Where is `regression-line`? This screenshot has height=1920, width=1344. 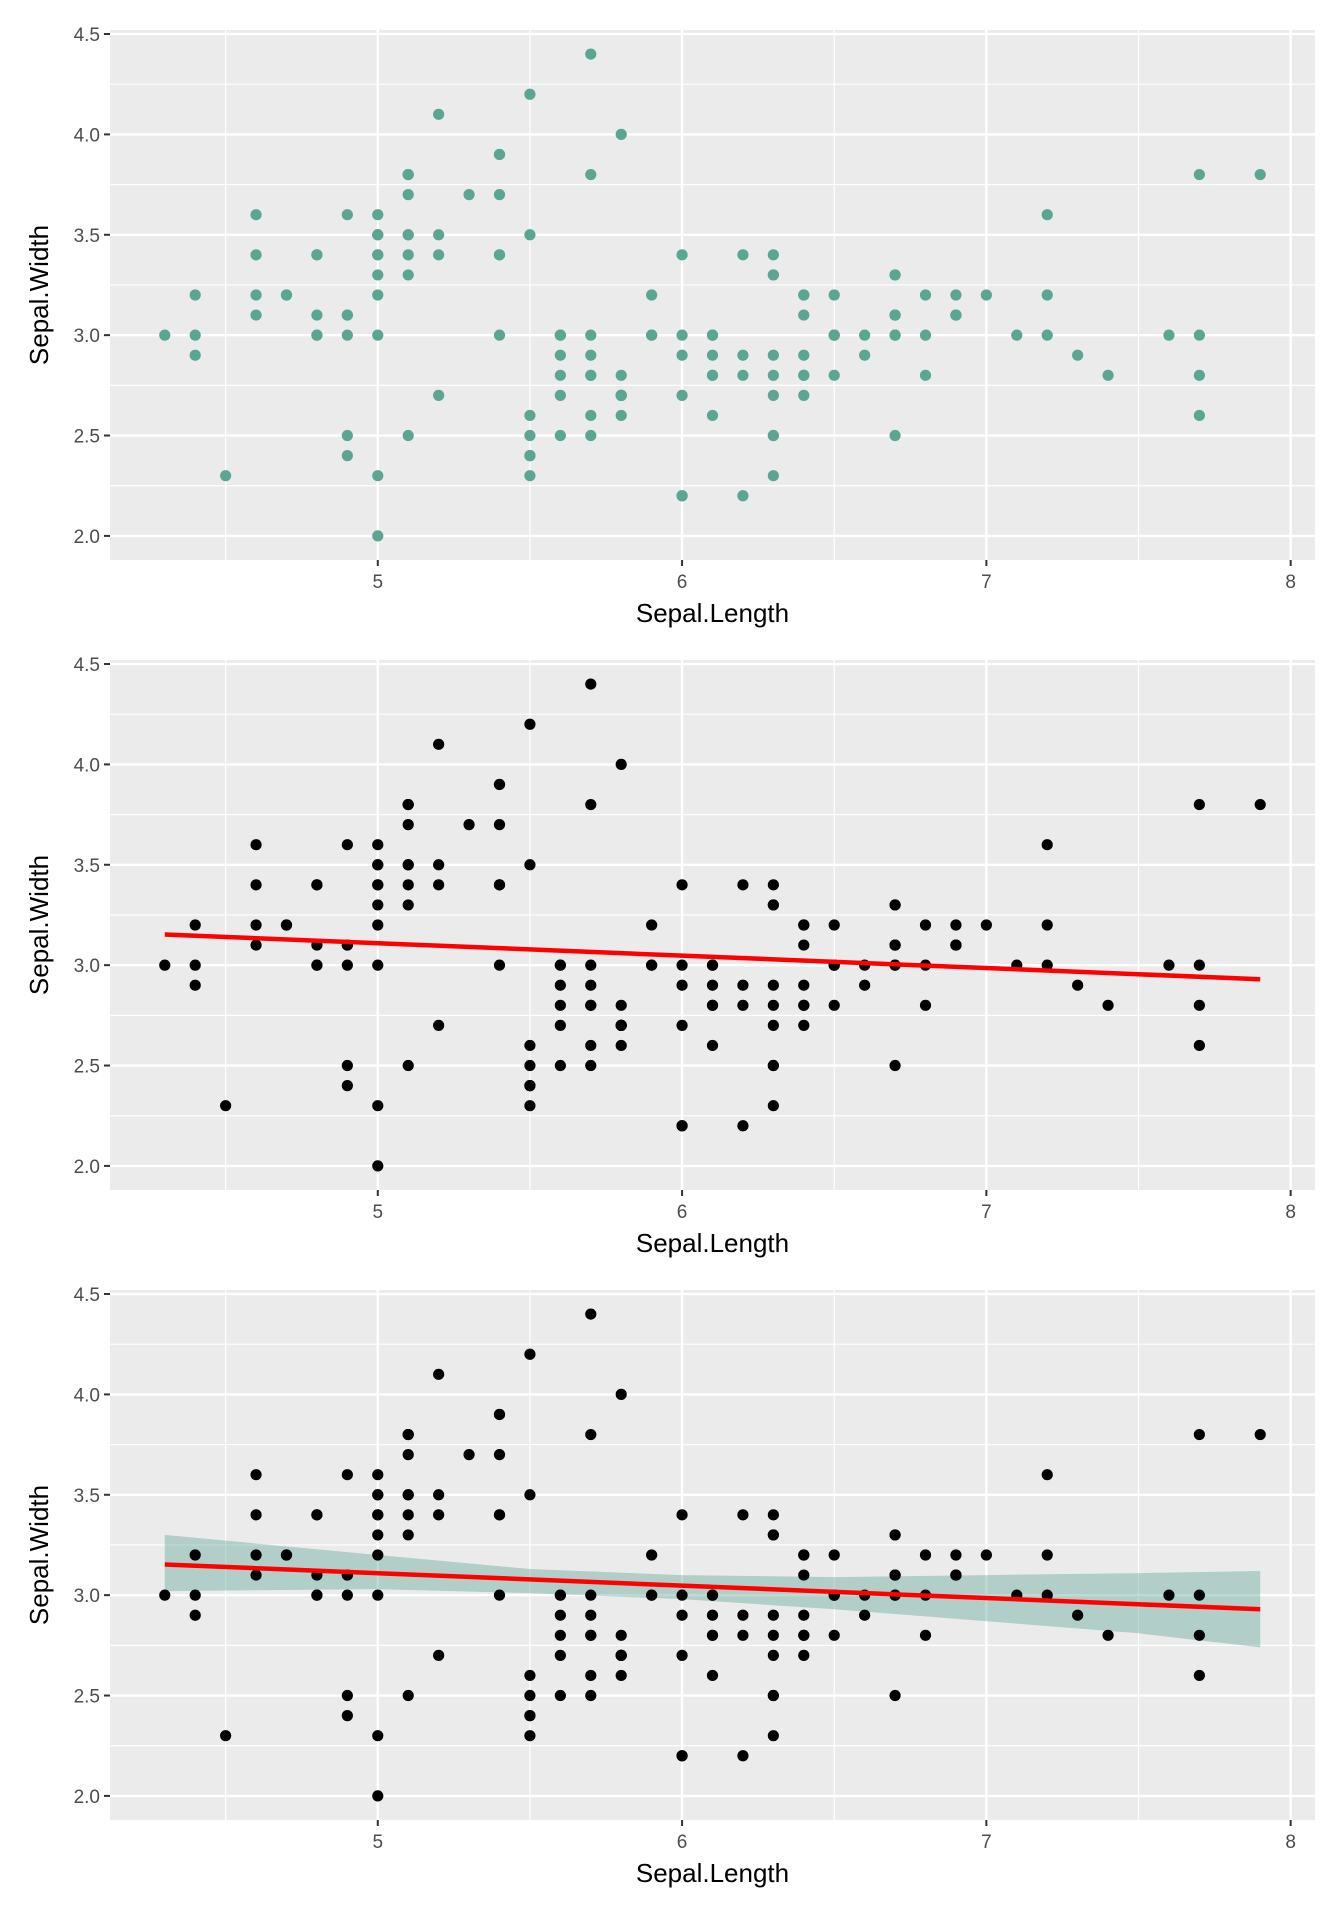
regression-line is located at coordinates (712, 957).